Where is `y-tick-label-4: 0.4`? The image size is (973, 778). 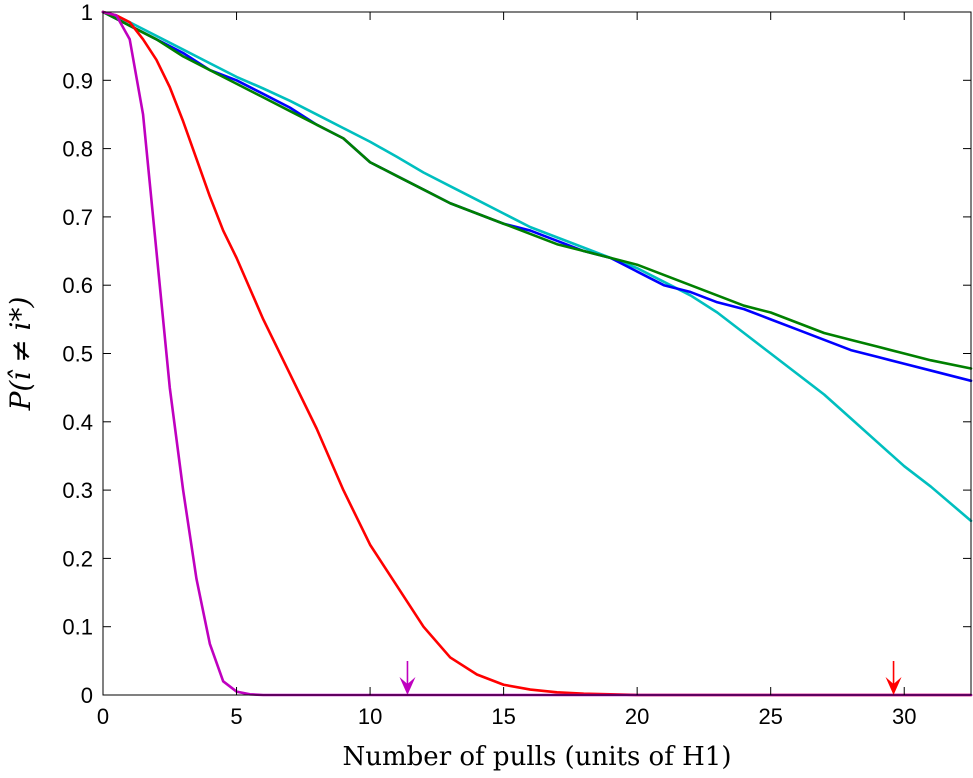
y-tick-label-4: 0.4 is located at coordinates (77, 422).